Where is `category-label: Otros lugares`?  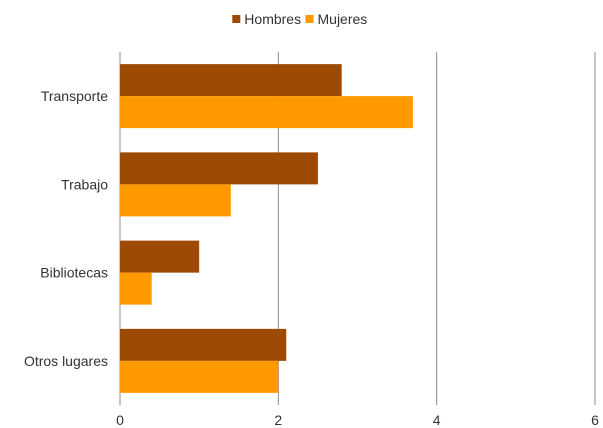
category-label: Otros lugares is located at coordinates (66, 361).